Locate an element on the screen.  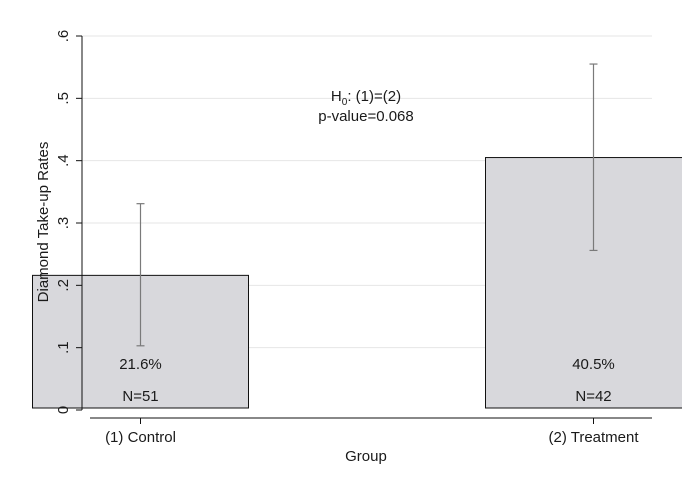
p-value-annotation: p-value=0.068 is located at coordinates (366, 116).